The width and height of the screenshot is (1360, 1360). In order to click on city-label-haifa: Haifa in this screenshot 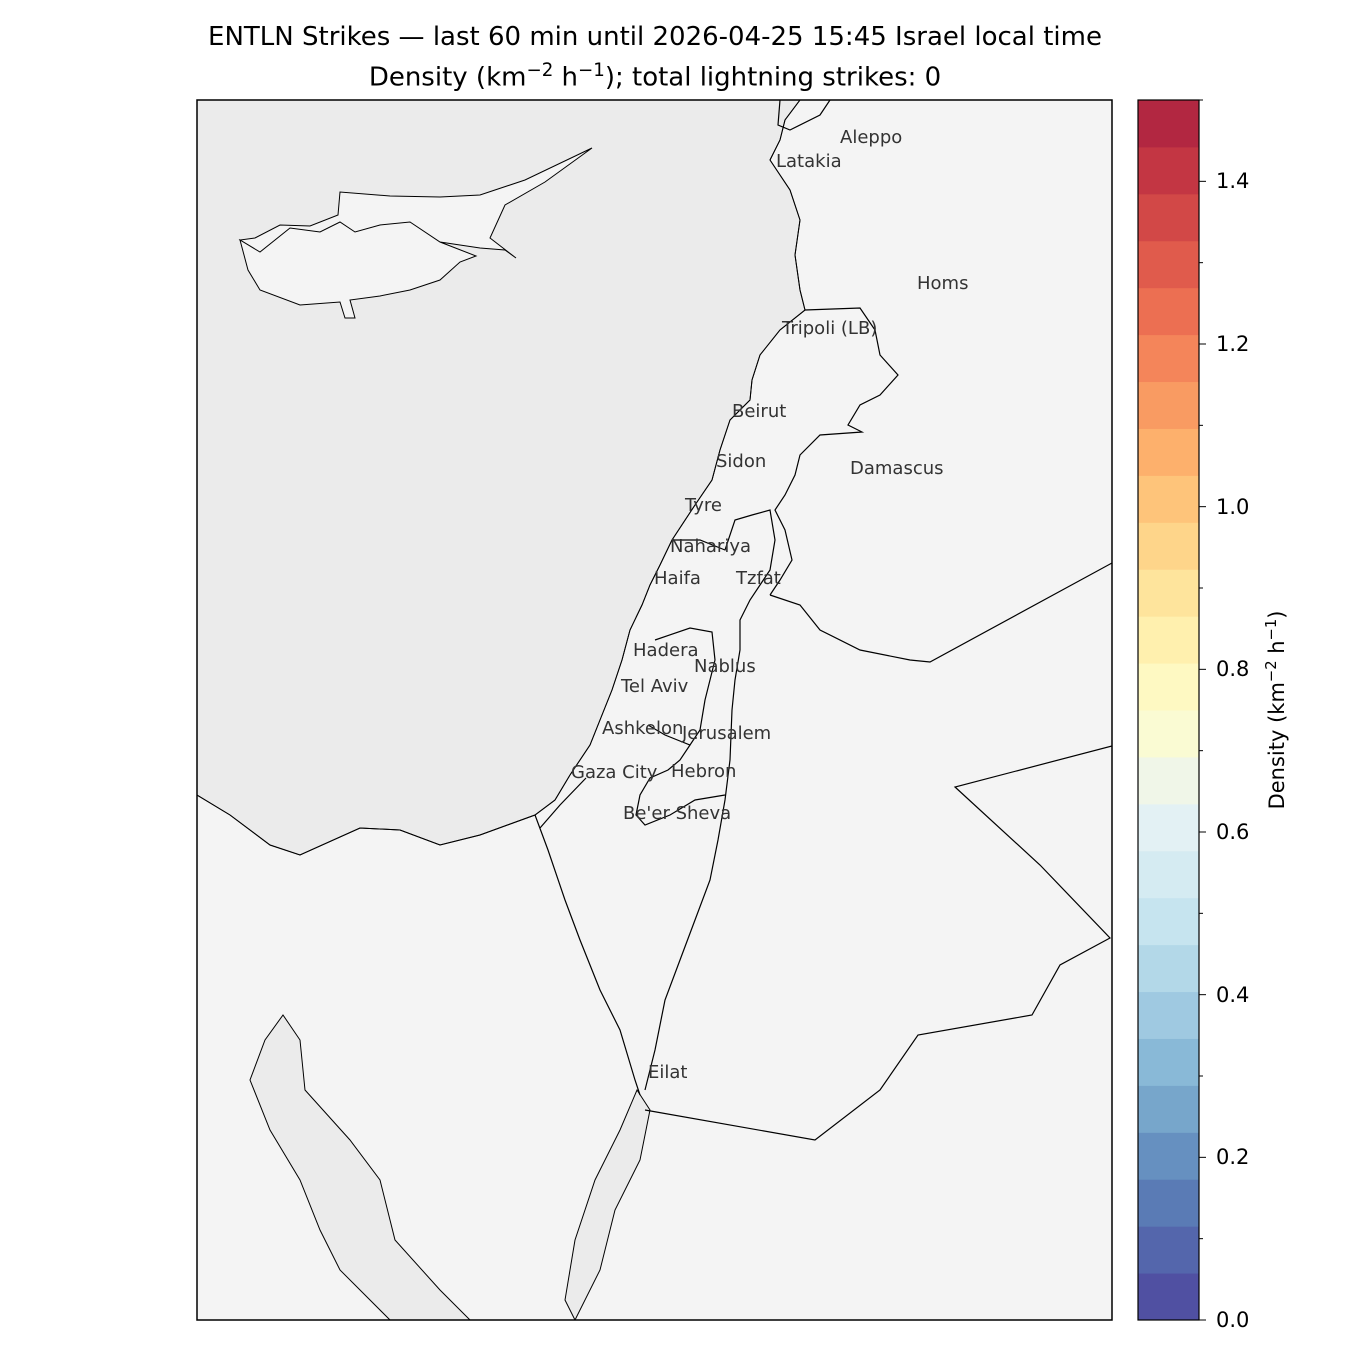, I will do `click(677, 578)`.